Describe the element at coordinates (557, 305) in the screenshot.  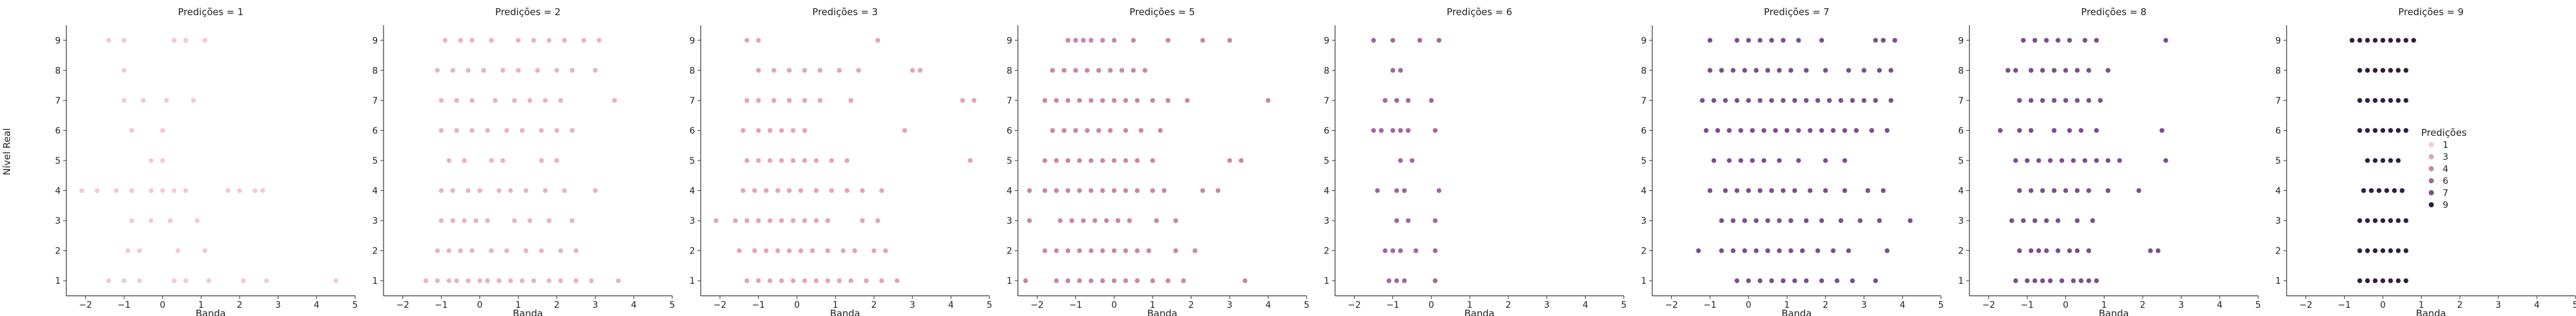
I see `x-tick-label: 2` at that location.